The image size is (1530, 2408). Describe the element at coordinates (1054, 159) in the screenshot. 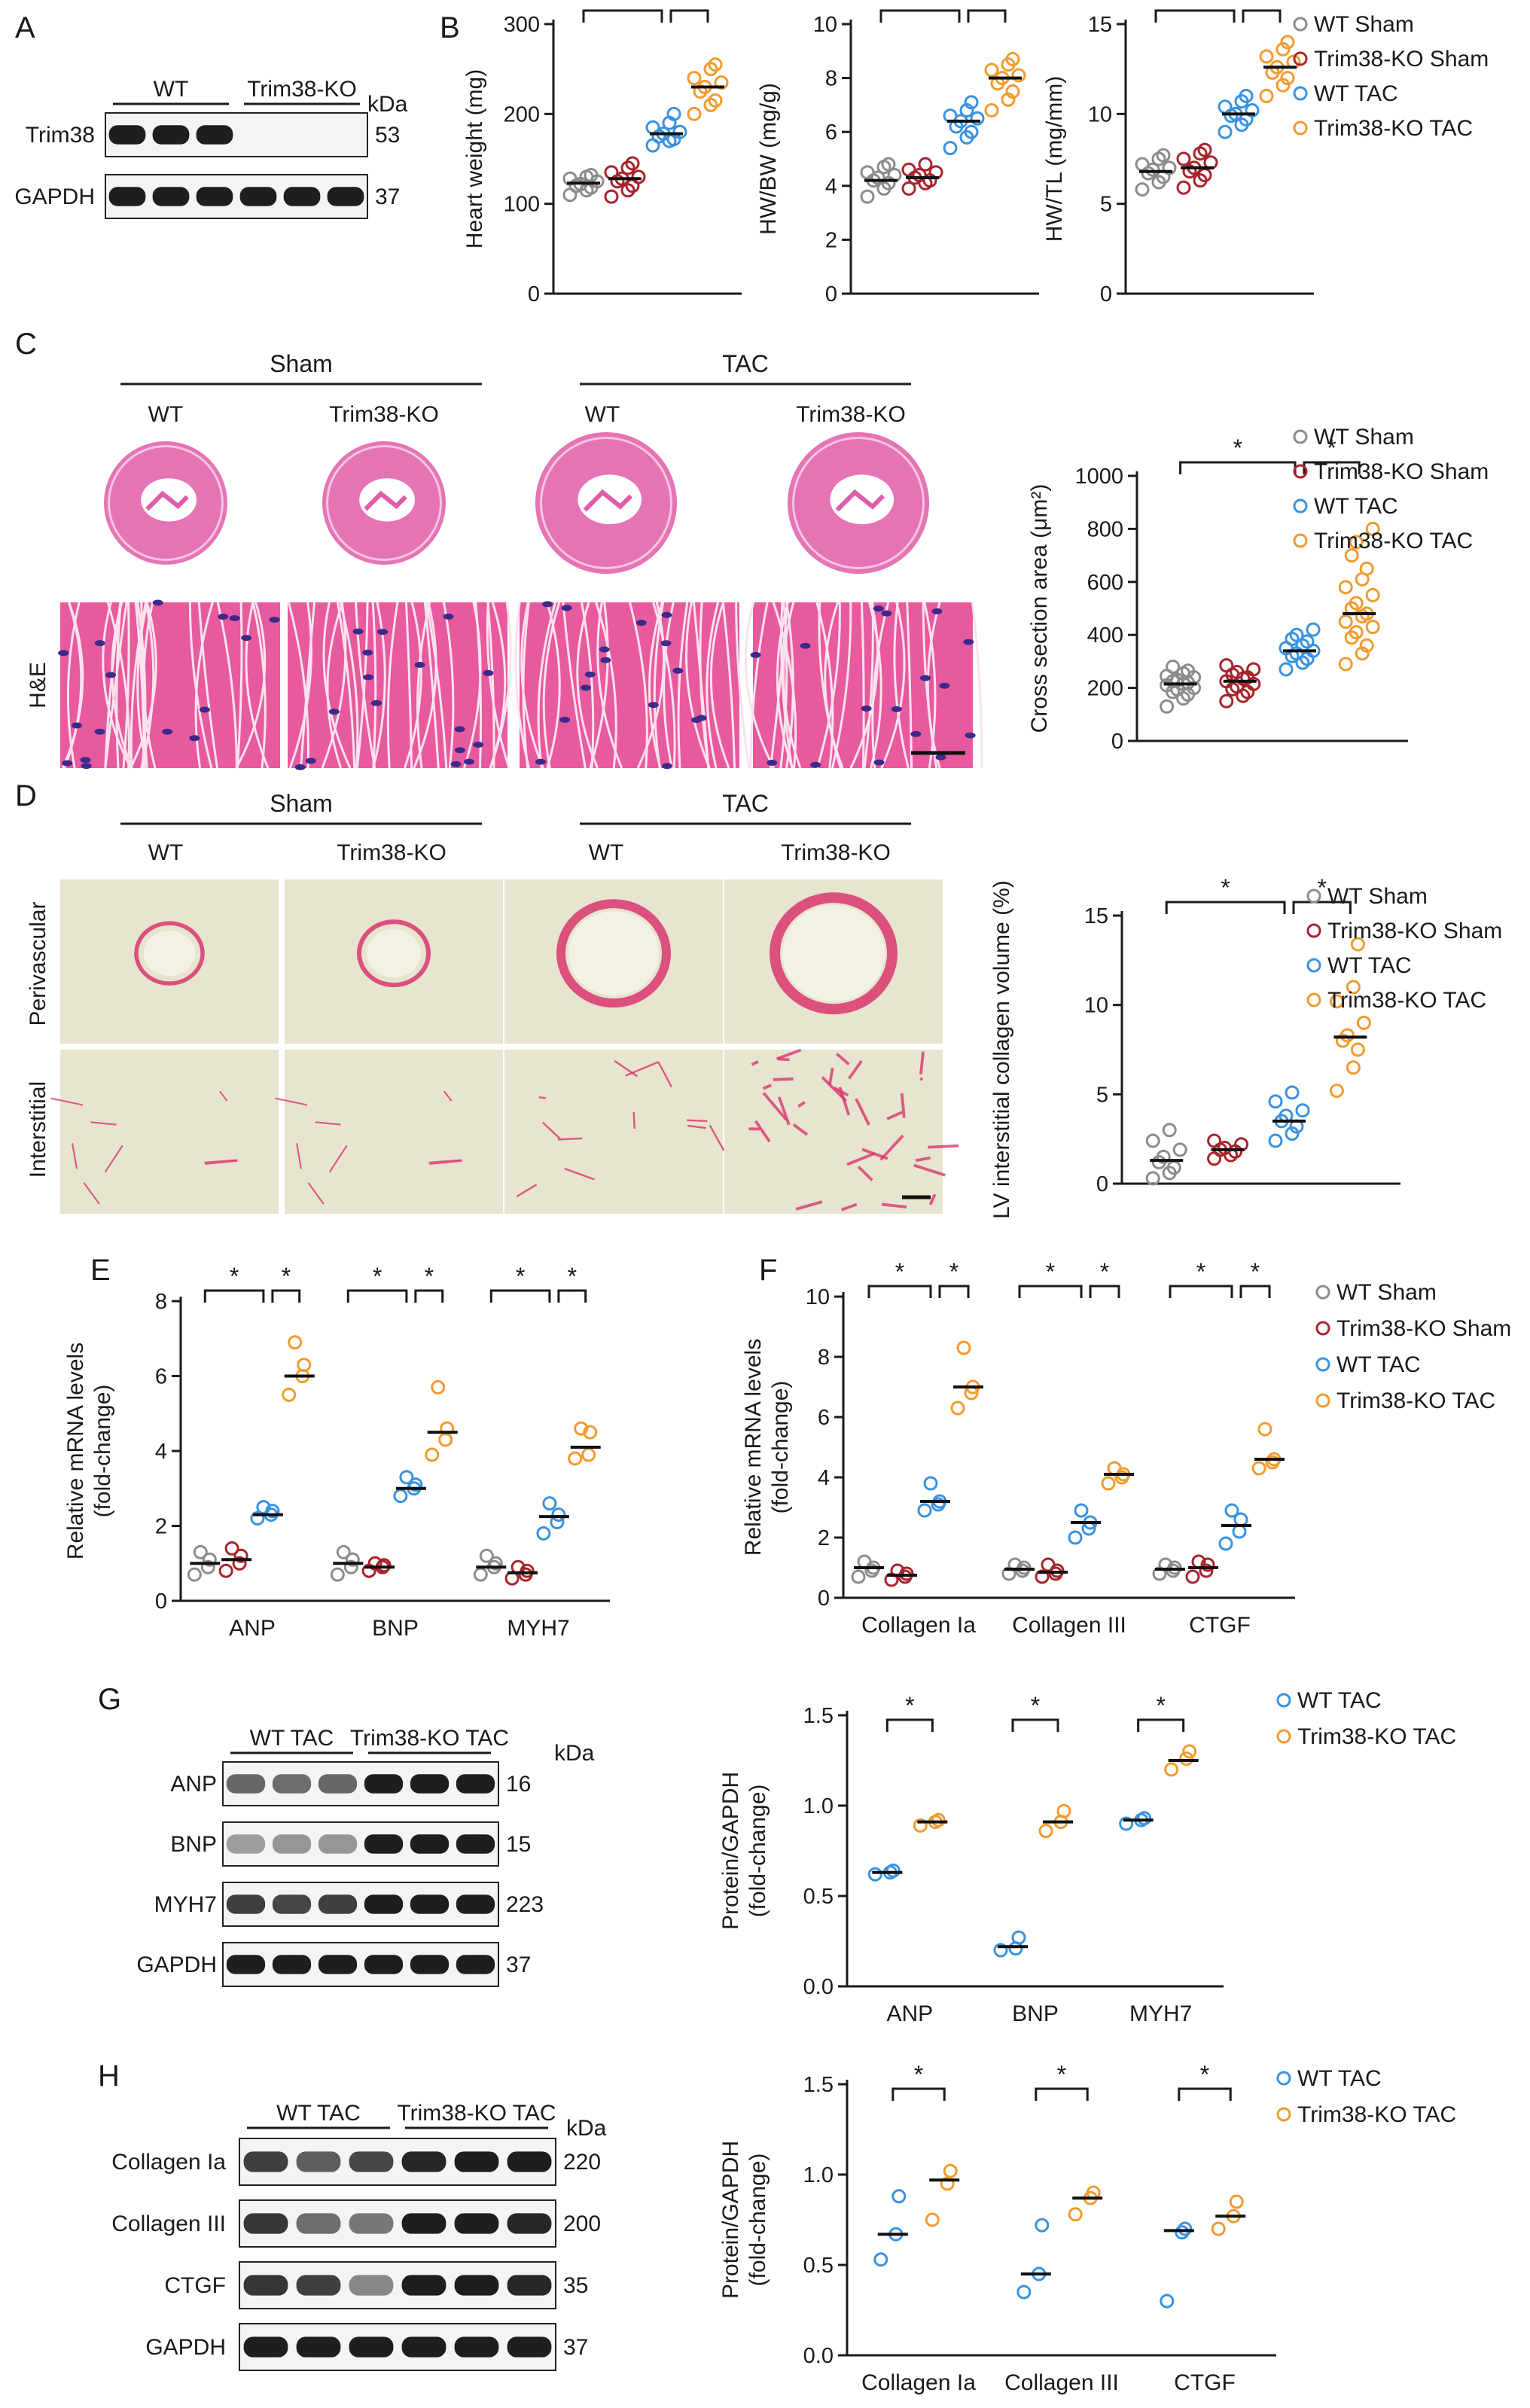

I see `y-axis-label: HW/TL (mg/mm)` at that location.